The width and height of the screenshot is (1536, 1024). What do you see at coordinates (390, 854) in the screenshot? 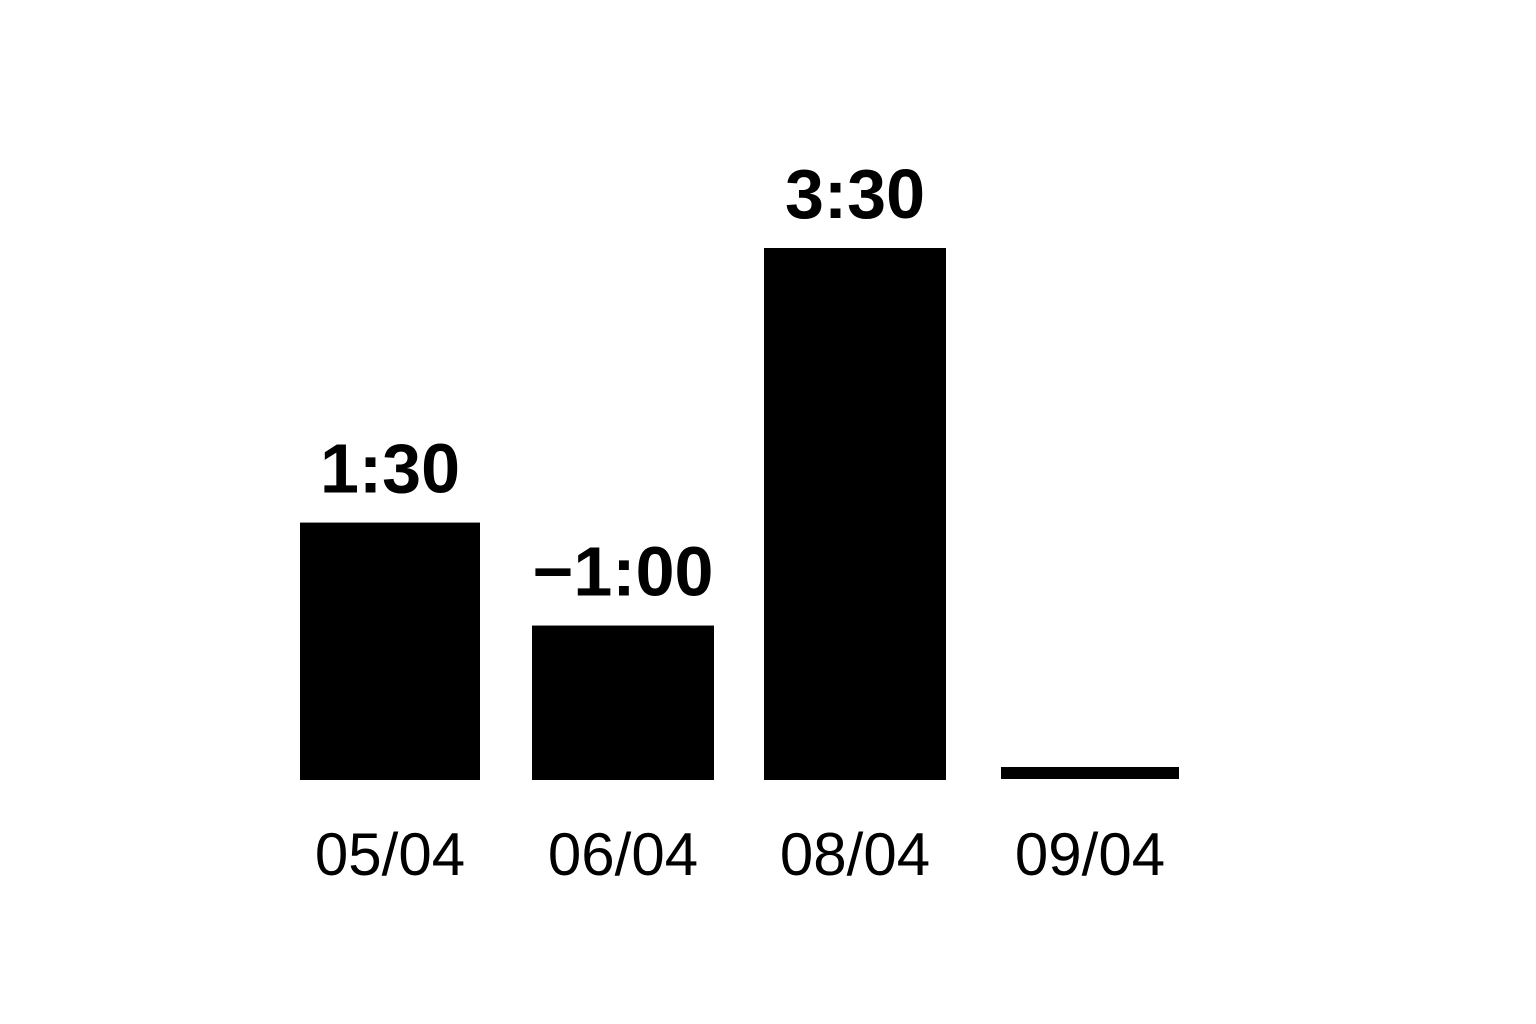
I see `x-tick-label-05-04: 05/04` at bounding box center [390, 854].